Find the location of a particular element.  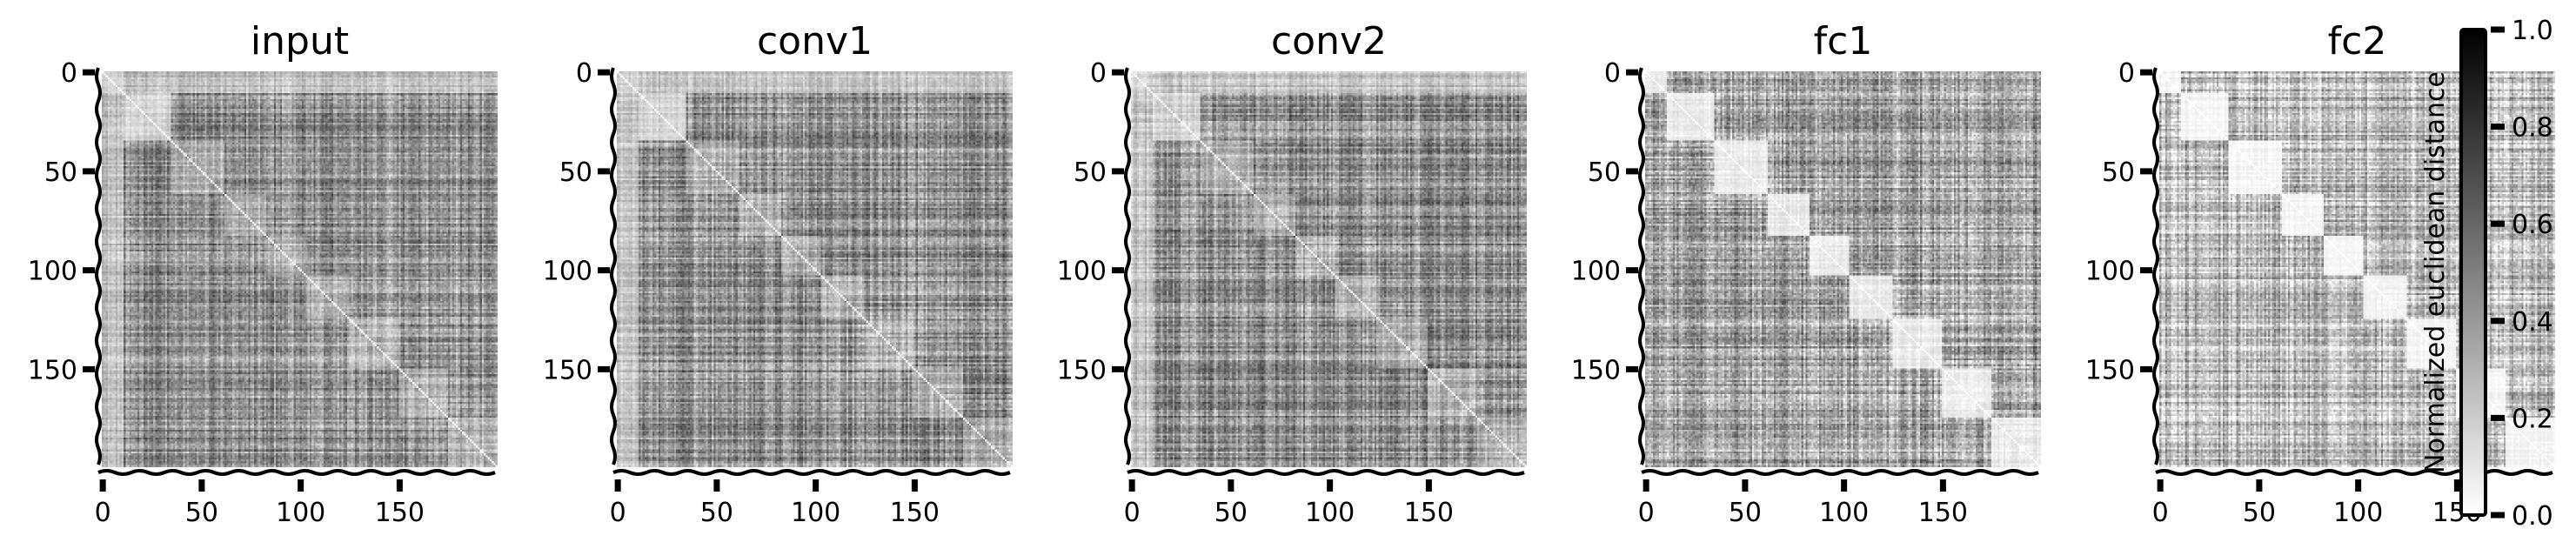

panel-title: conv1 is located at coordinates (815, 42).